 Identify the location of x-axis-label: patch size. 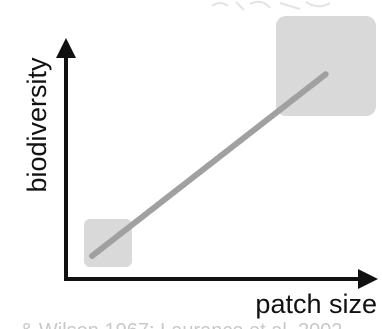
(316, 304).